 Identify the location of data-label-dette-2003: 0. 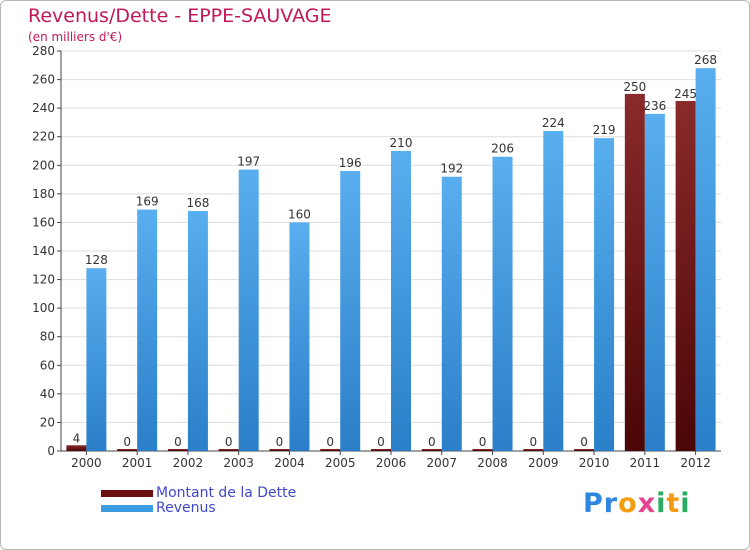
(229, 442).